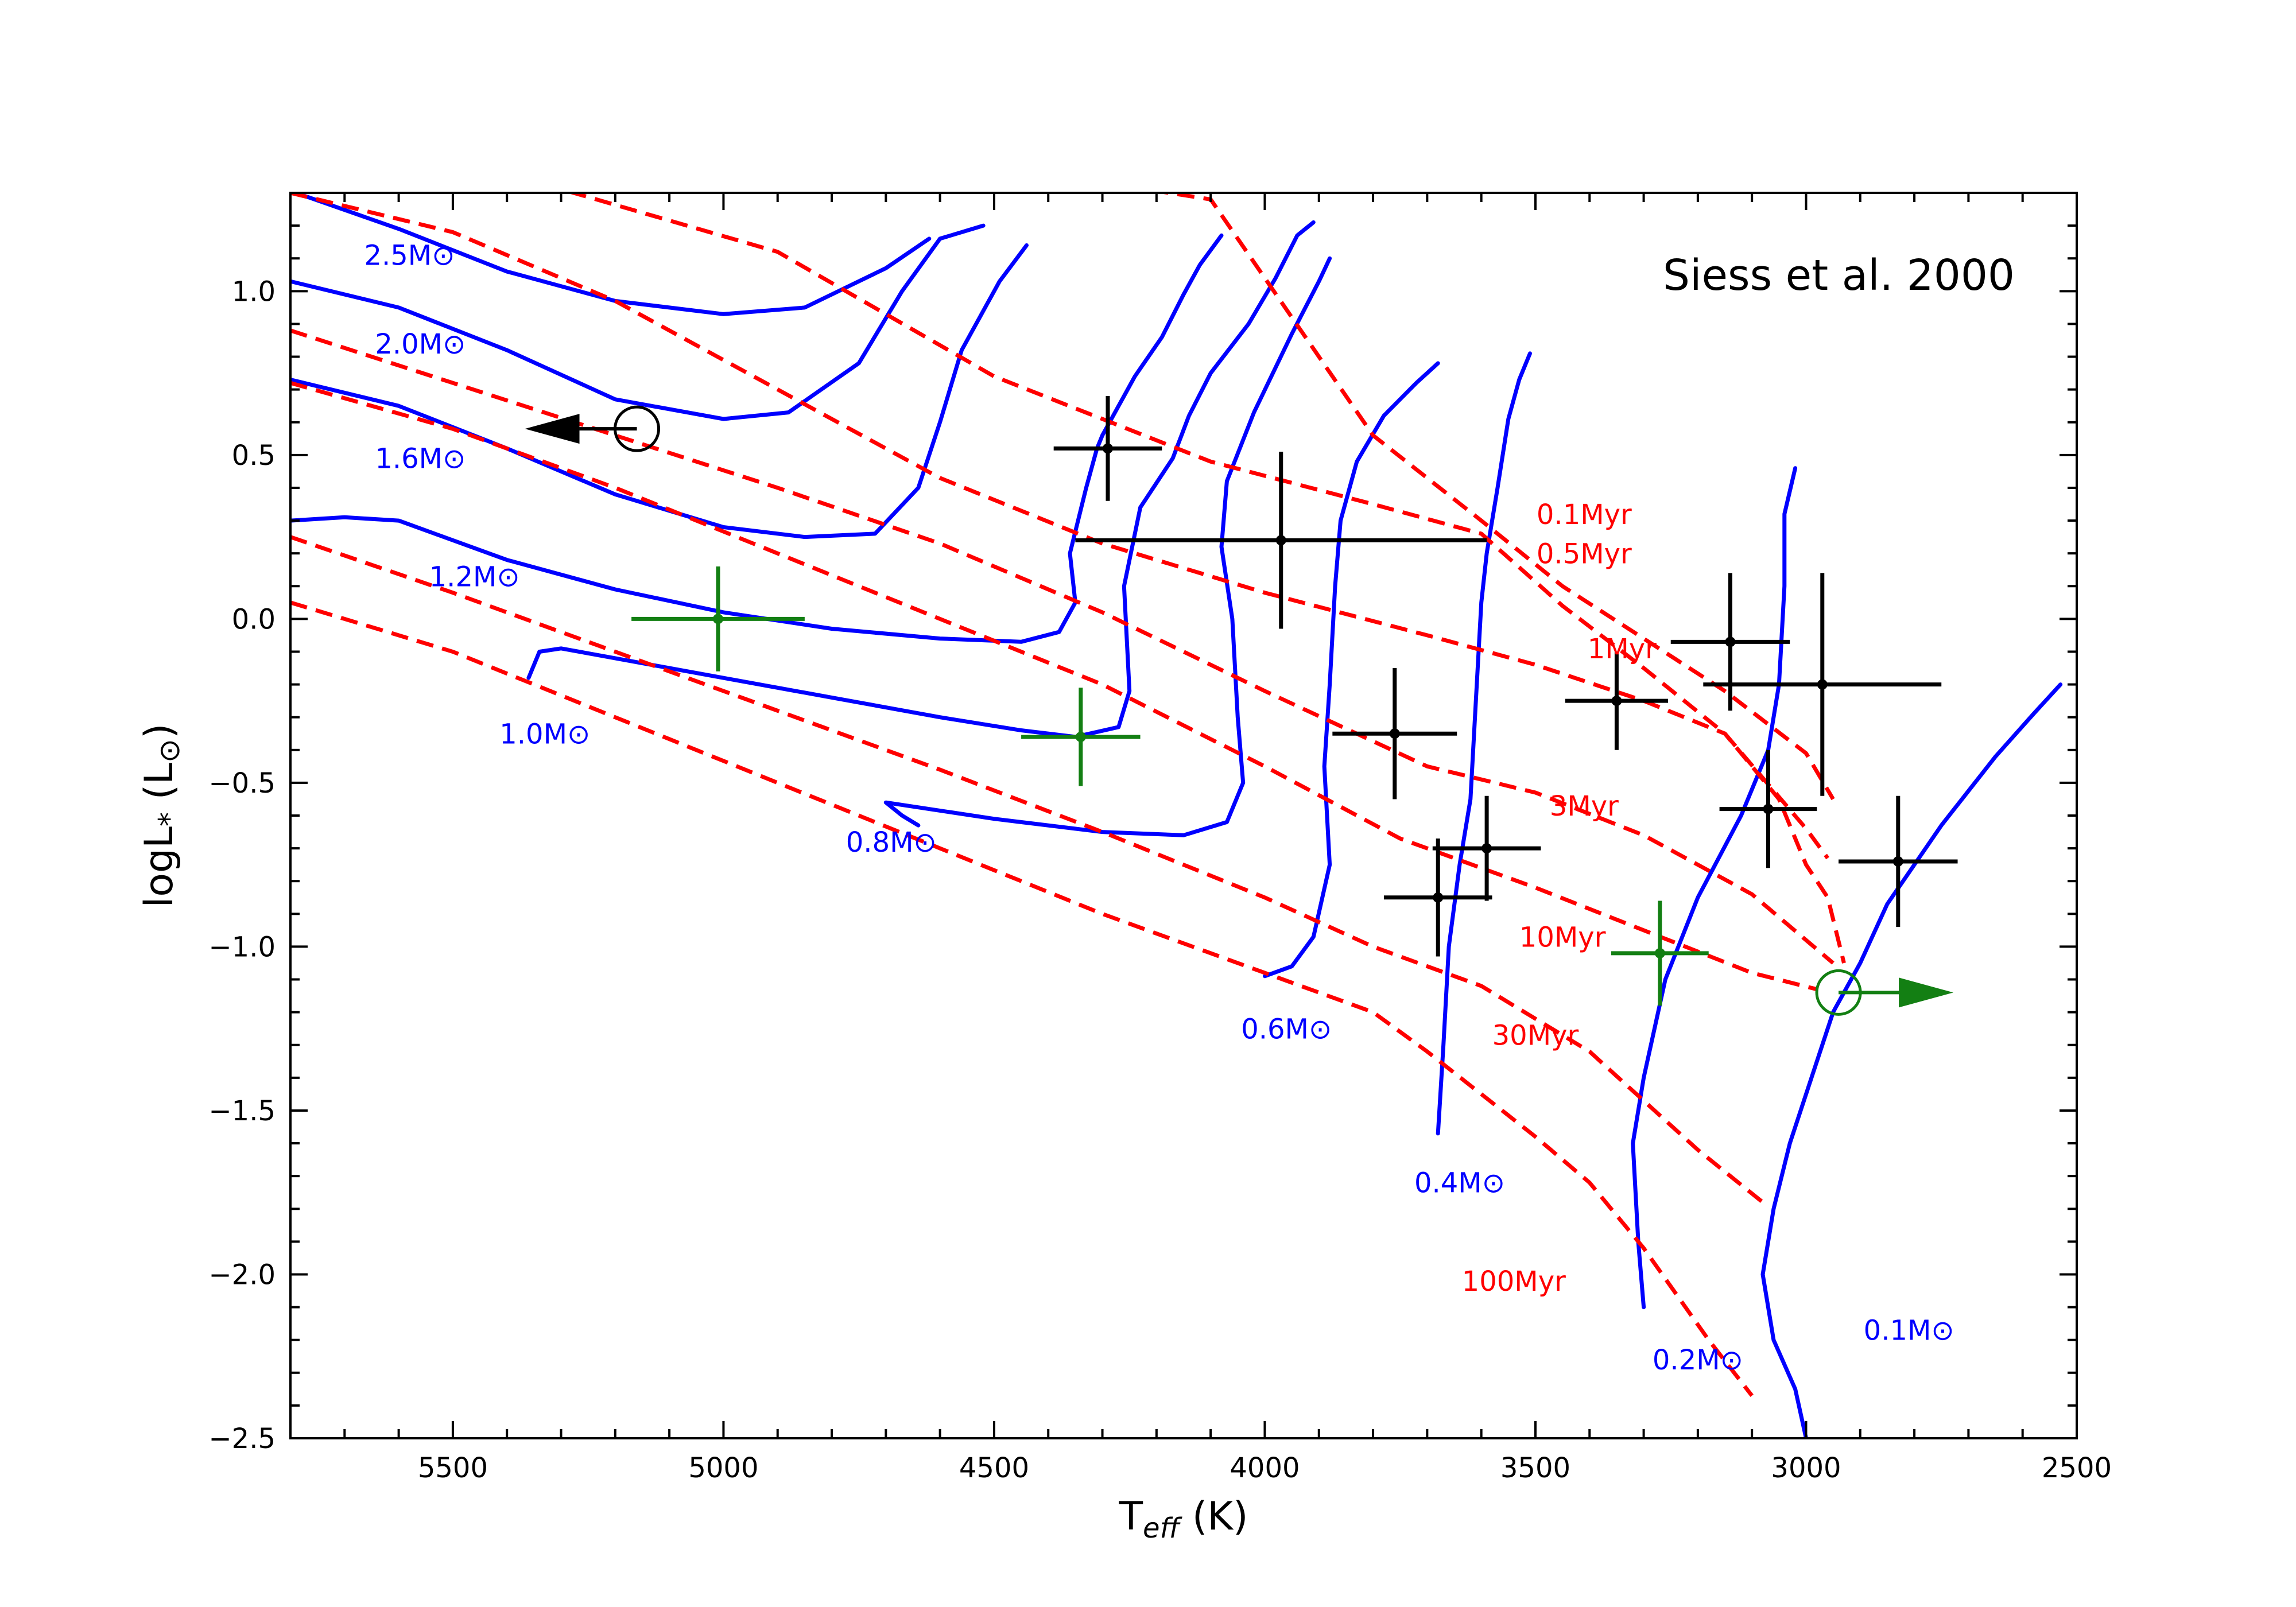 This screenshot has width=2296, height=1607. Describe the element at coordinates (159, 731) in the screenshot. I see `y-axis-label-close: )` at that location.